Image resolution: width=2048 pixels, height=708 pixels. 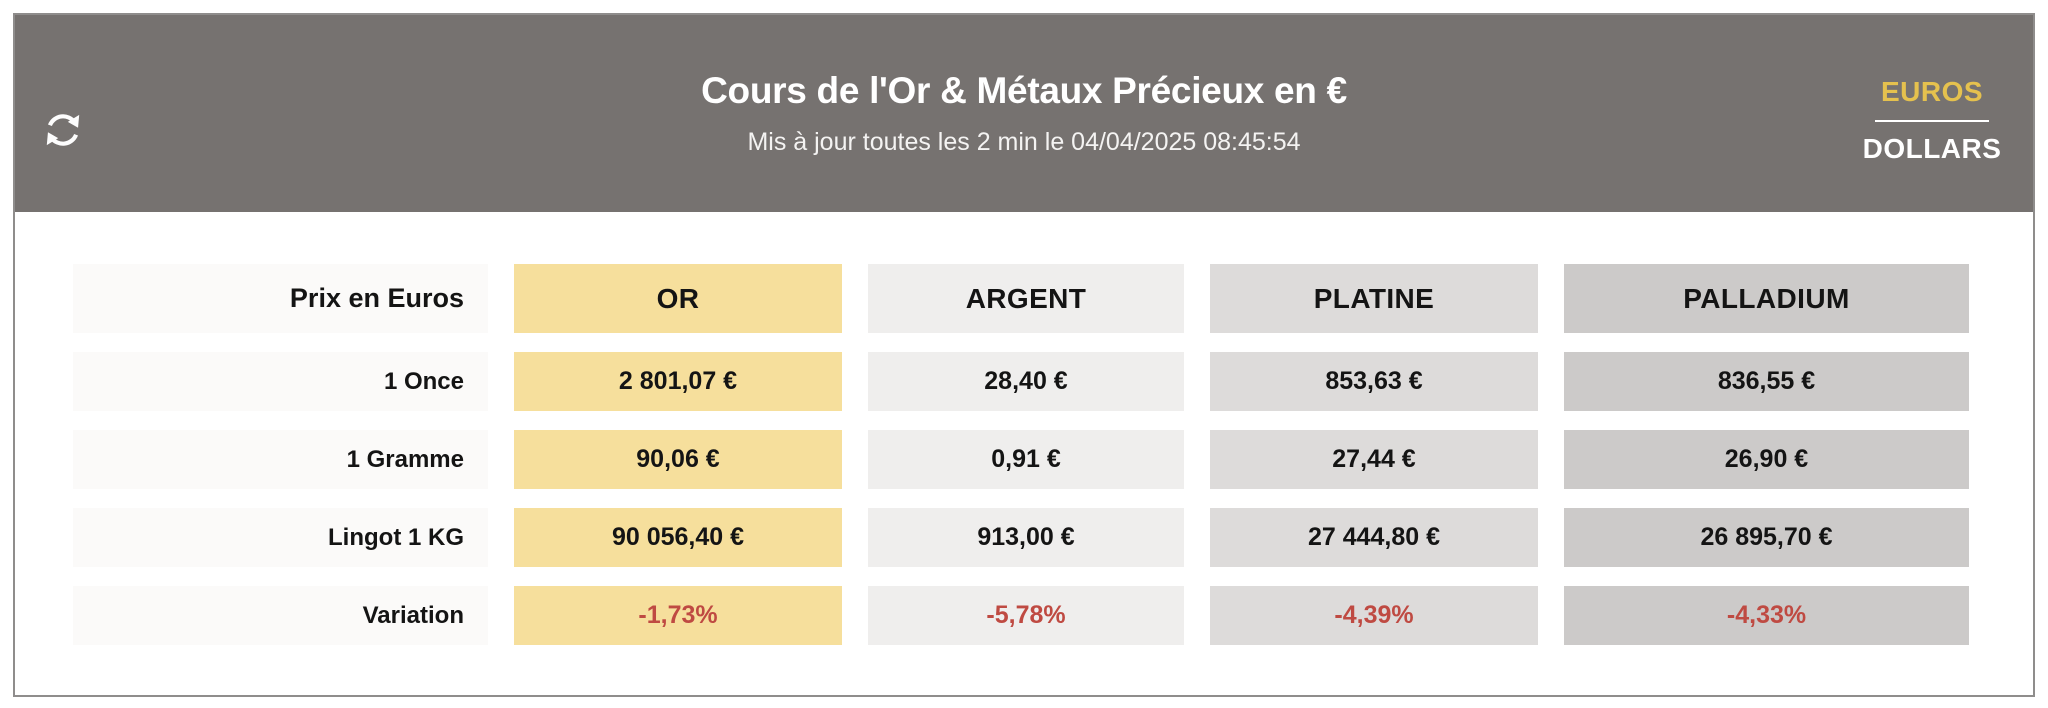 I want to click on price-once-platine: 853,63 €, so click(x=1374, y=381).